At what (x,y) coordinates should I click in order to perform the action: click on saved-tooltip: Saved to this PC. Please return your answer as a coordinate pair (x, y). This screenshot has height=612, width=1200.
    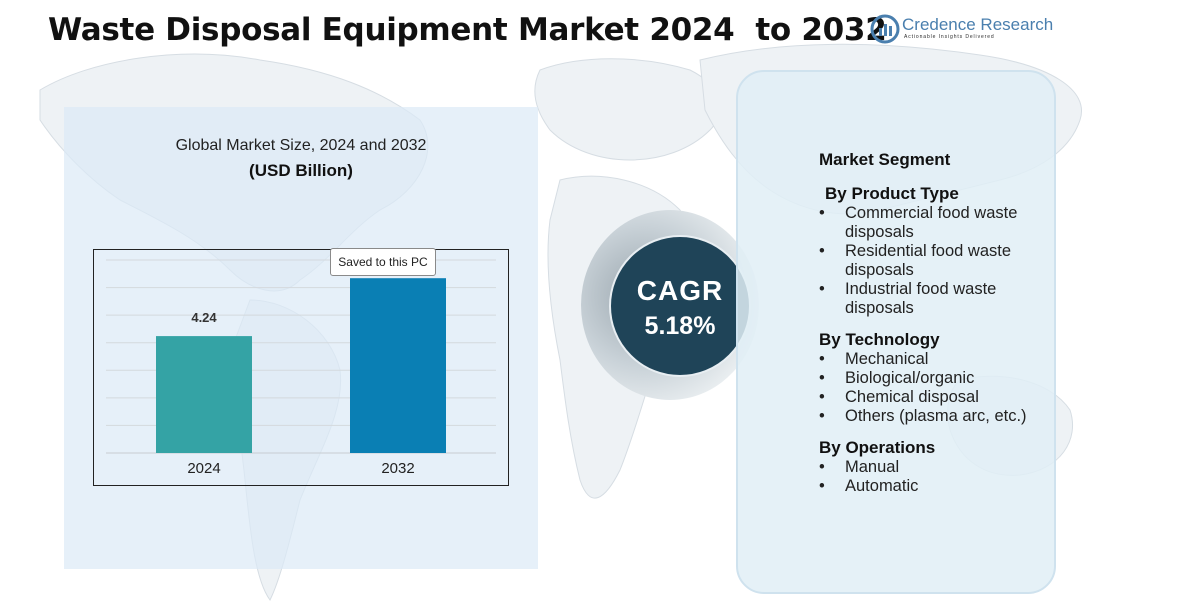
    Looking at the image, I should click on (383, 262).